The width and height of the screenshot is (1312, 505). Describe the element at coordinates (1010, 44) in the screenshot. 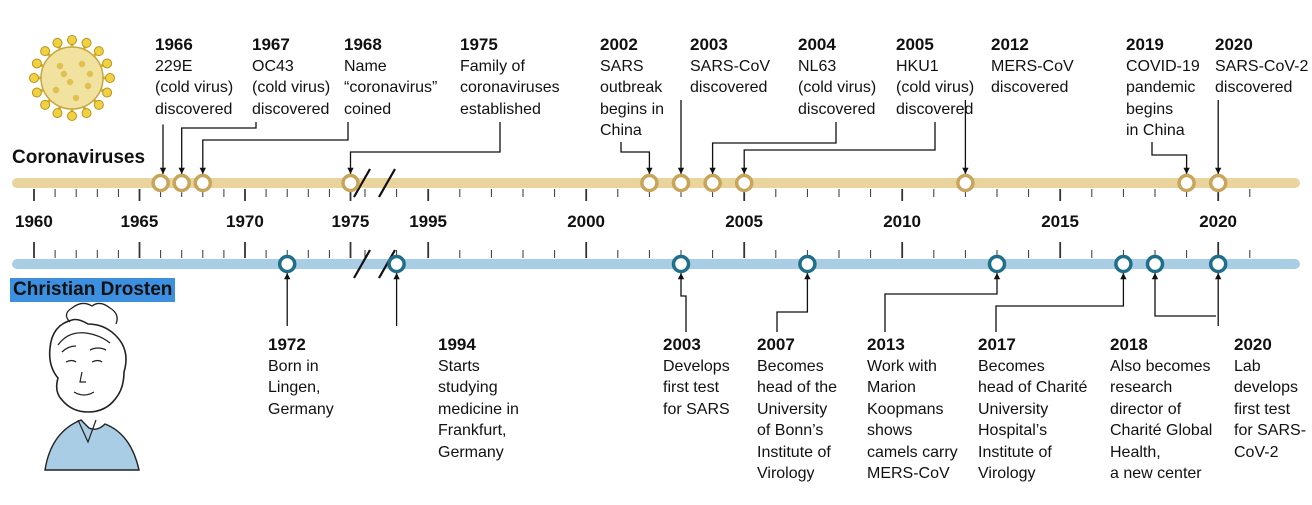

I see `event-year: 2012` at that location.